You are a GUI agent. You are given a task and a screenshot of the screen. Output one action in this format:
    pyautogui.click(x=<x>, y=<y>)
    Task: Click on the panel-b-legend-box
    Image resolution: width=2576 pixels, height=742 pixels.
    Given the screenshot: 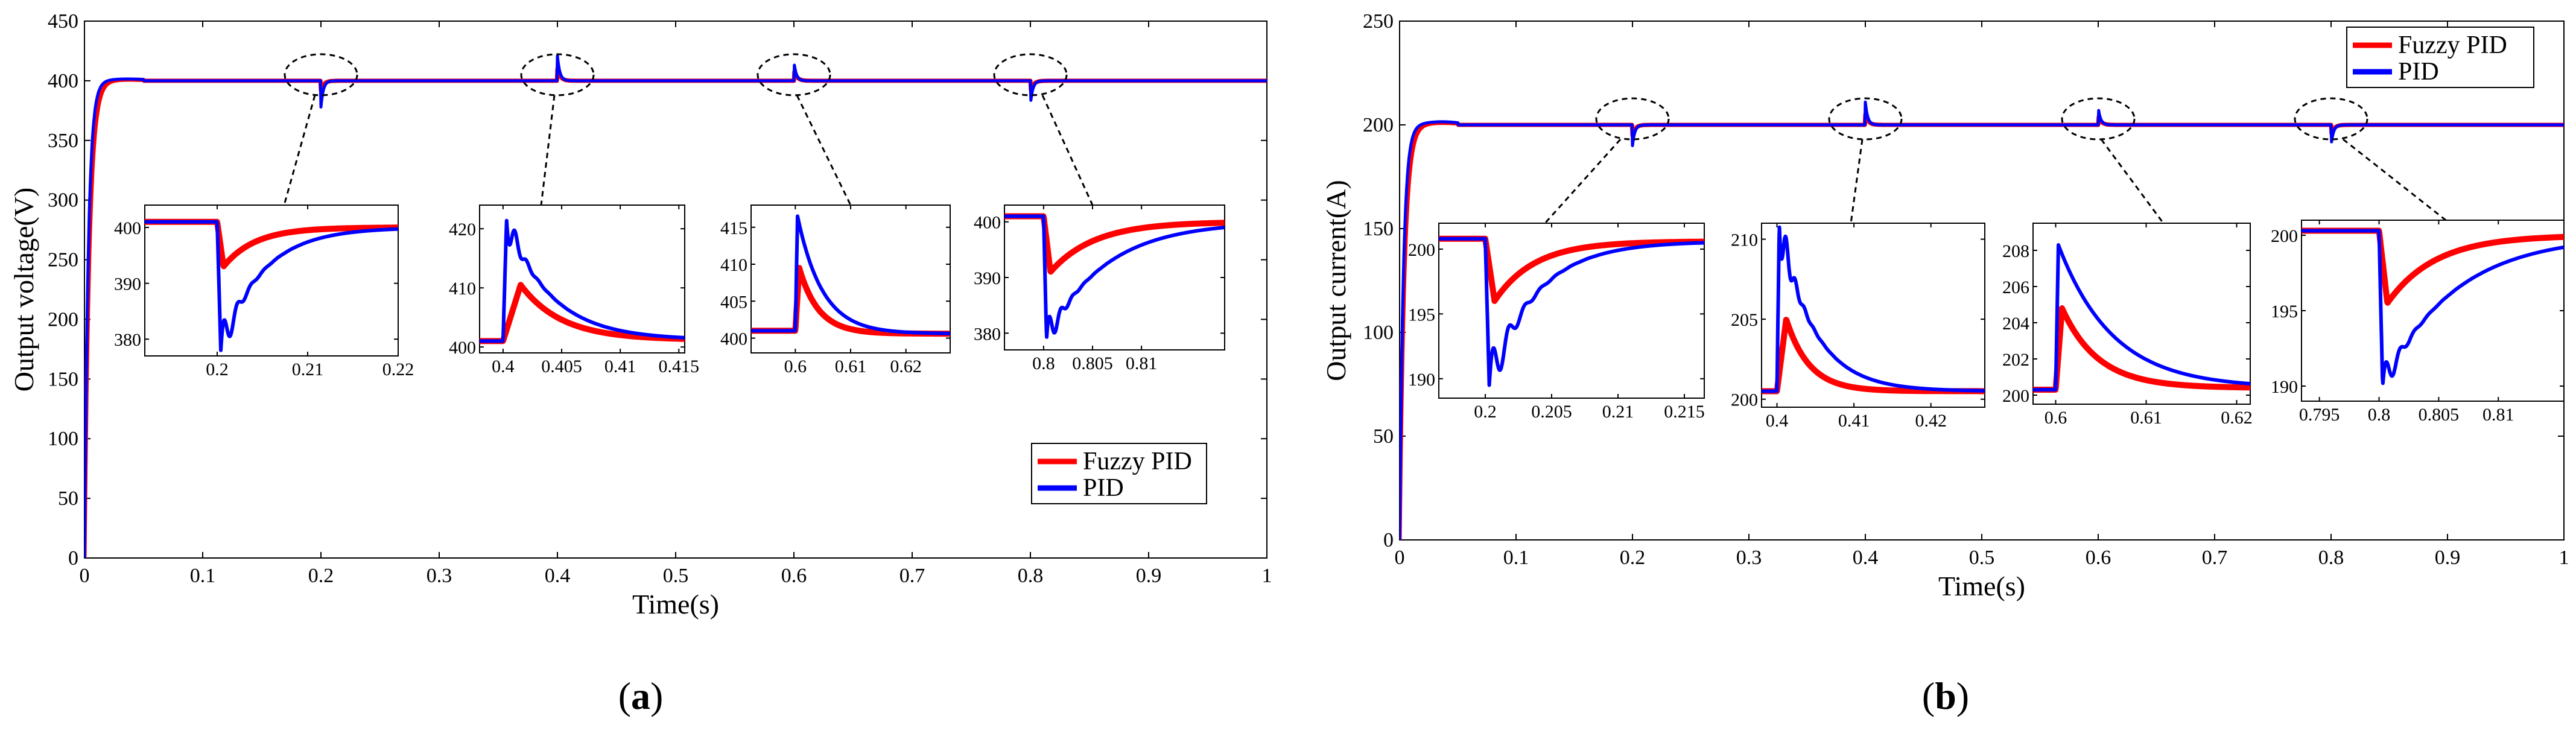 What is the action you would take?
    pyautogui.click(x=2440, y=57)
    